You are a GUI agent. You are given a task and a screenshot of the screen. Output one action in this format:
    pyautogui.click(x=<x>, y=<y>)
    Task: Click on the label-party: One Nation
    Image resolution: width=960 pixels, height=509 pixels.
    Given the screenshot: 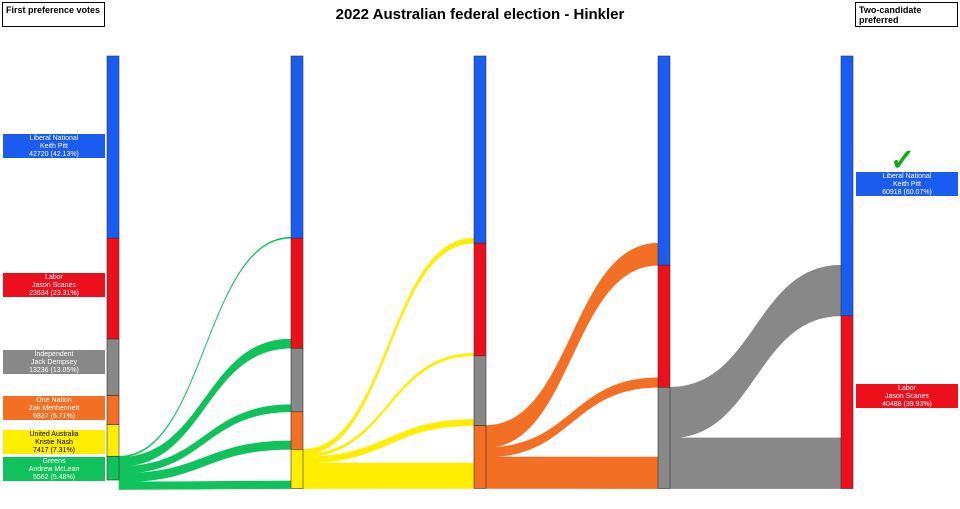 What is the action you would take?
    pyautogui.click(x=54, y=400)
    